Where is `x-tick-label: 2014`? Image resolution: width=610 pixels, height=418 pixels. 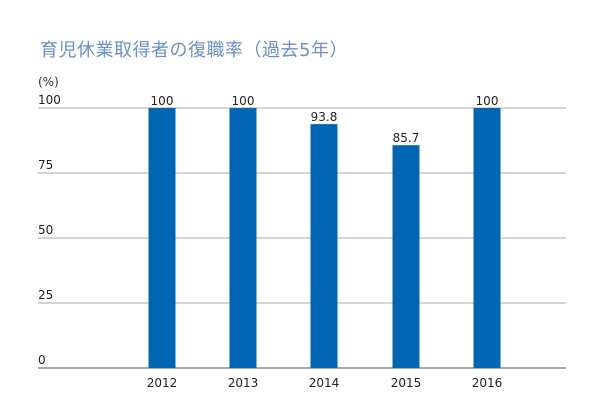
x-tick-label: 2014 is located at coordinates (324, 383).